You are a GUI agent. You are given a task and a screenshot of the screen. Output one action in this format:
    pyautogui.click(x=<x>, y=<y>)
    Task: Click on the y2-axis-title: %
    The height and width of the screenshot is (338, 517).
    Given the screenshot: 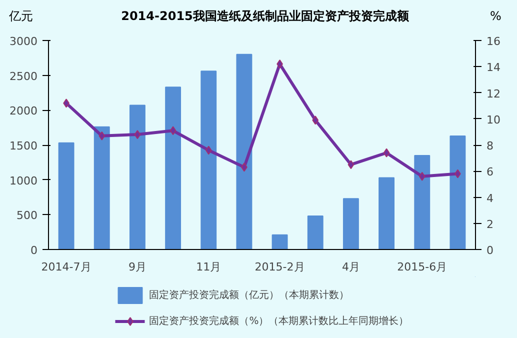 What is the action you would take?
    pyautogui.click(x=496, y=16)
    